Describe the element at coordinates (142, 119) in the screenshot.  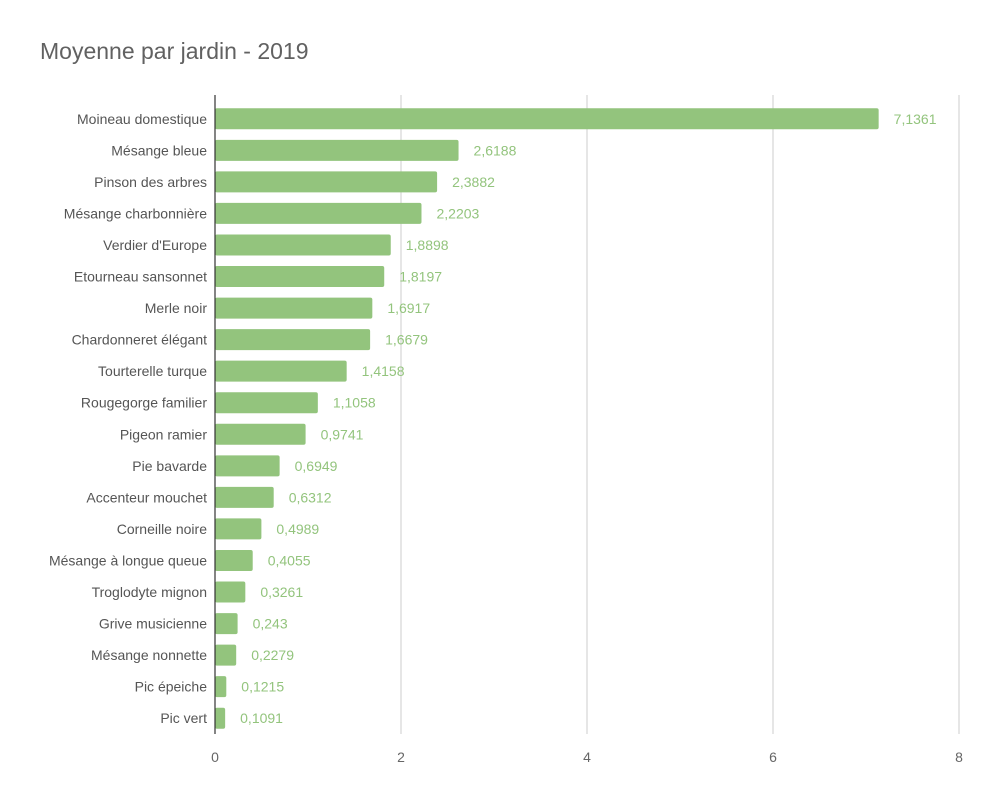
I see `category-label: Moineau domestique` at that location.